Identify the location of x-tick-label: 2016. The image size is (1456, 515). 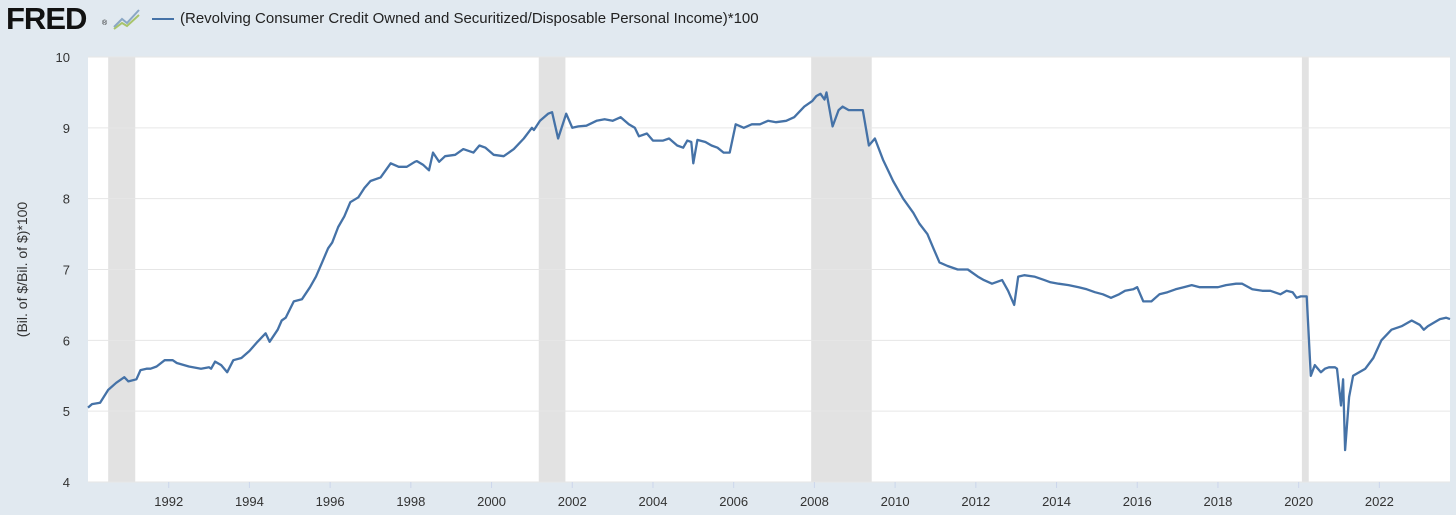
(1137, 501).